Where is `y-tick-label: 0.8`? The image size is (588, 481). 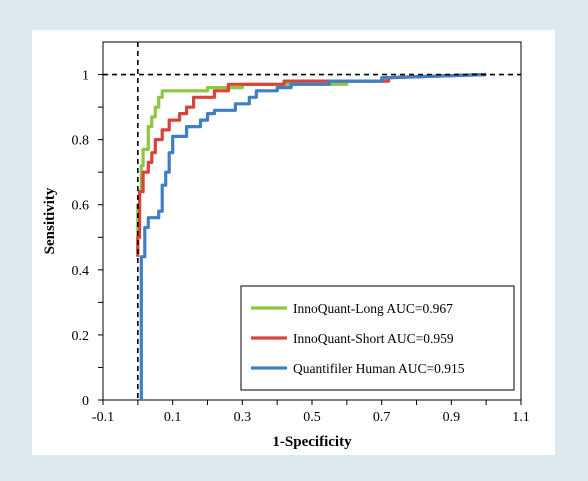
y-tick-label: 0.8 is located at coordinates (81, 141).